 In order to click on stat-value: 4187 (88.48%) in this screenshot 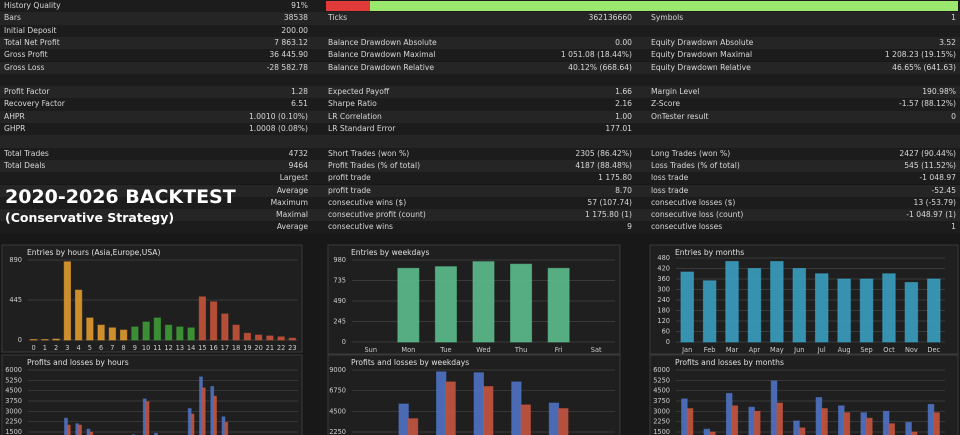, I will do `click(603, 165)`.